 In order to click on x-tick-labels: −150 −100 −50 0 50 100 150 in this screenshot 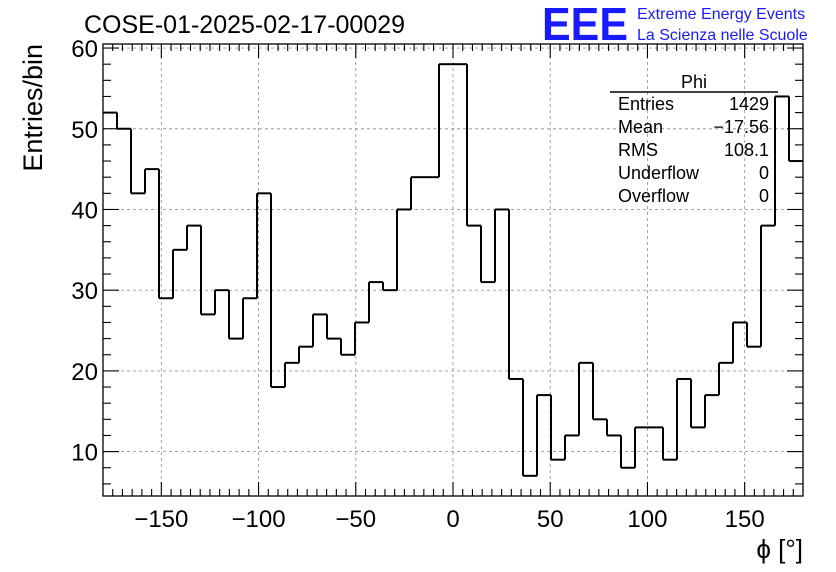, I will do `click(449, 519)`.